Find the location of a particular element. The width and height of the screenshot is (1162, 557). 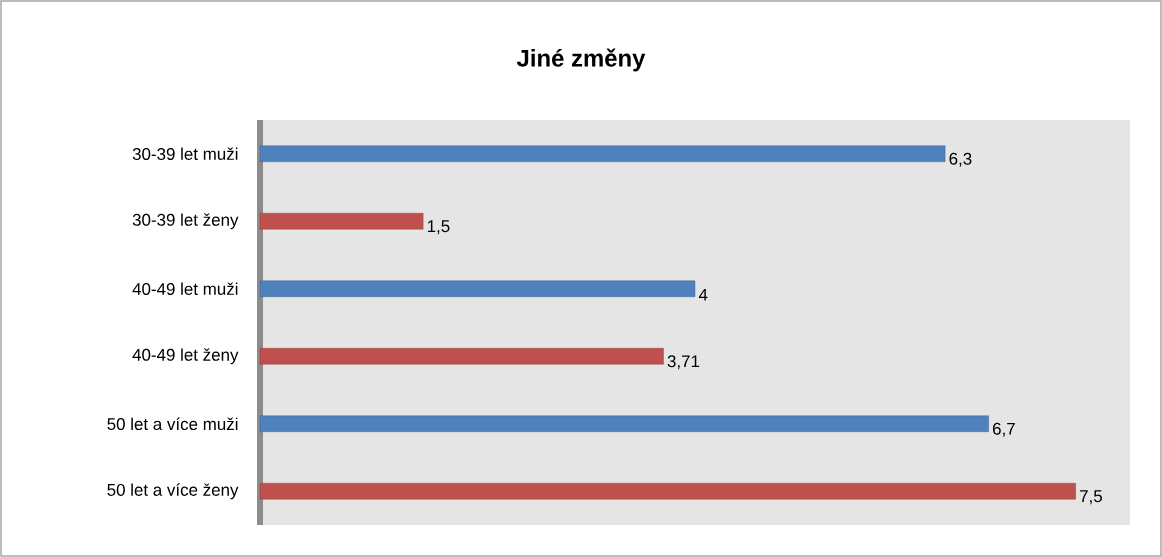

y-tick-label: 40-49 let ženy is located at coordinates (185, 356).